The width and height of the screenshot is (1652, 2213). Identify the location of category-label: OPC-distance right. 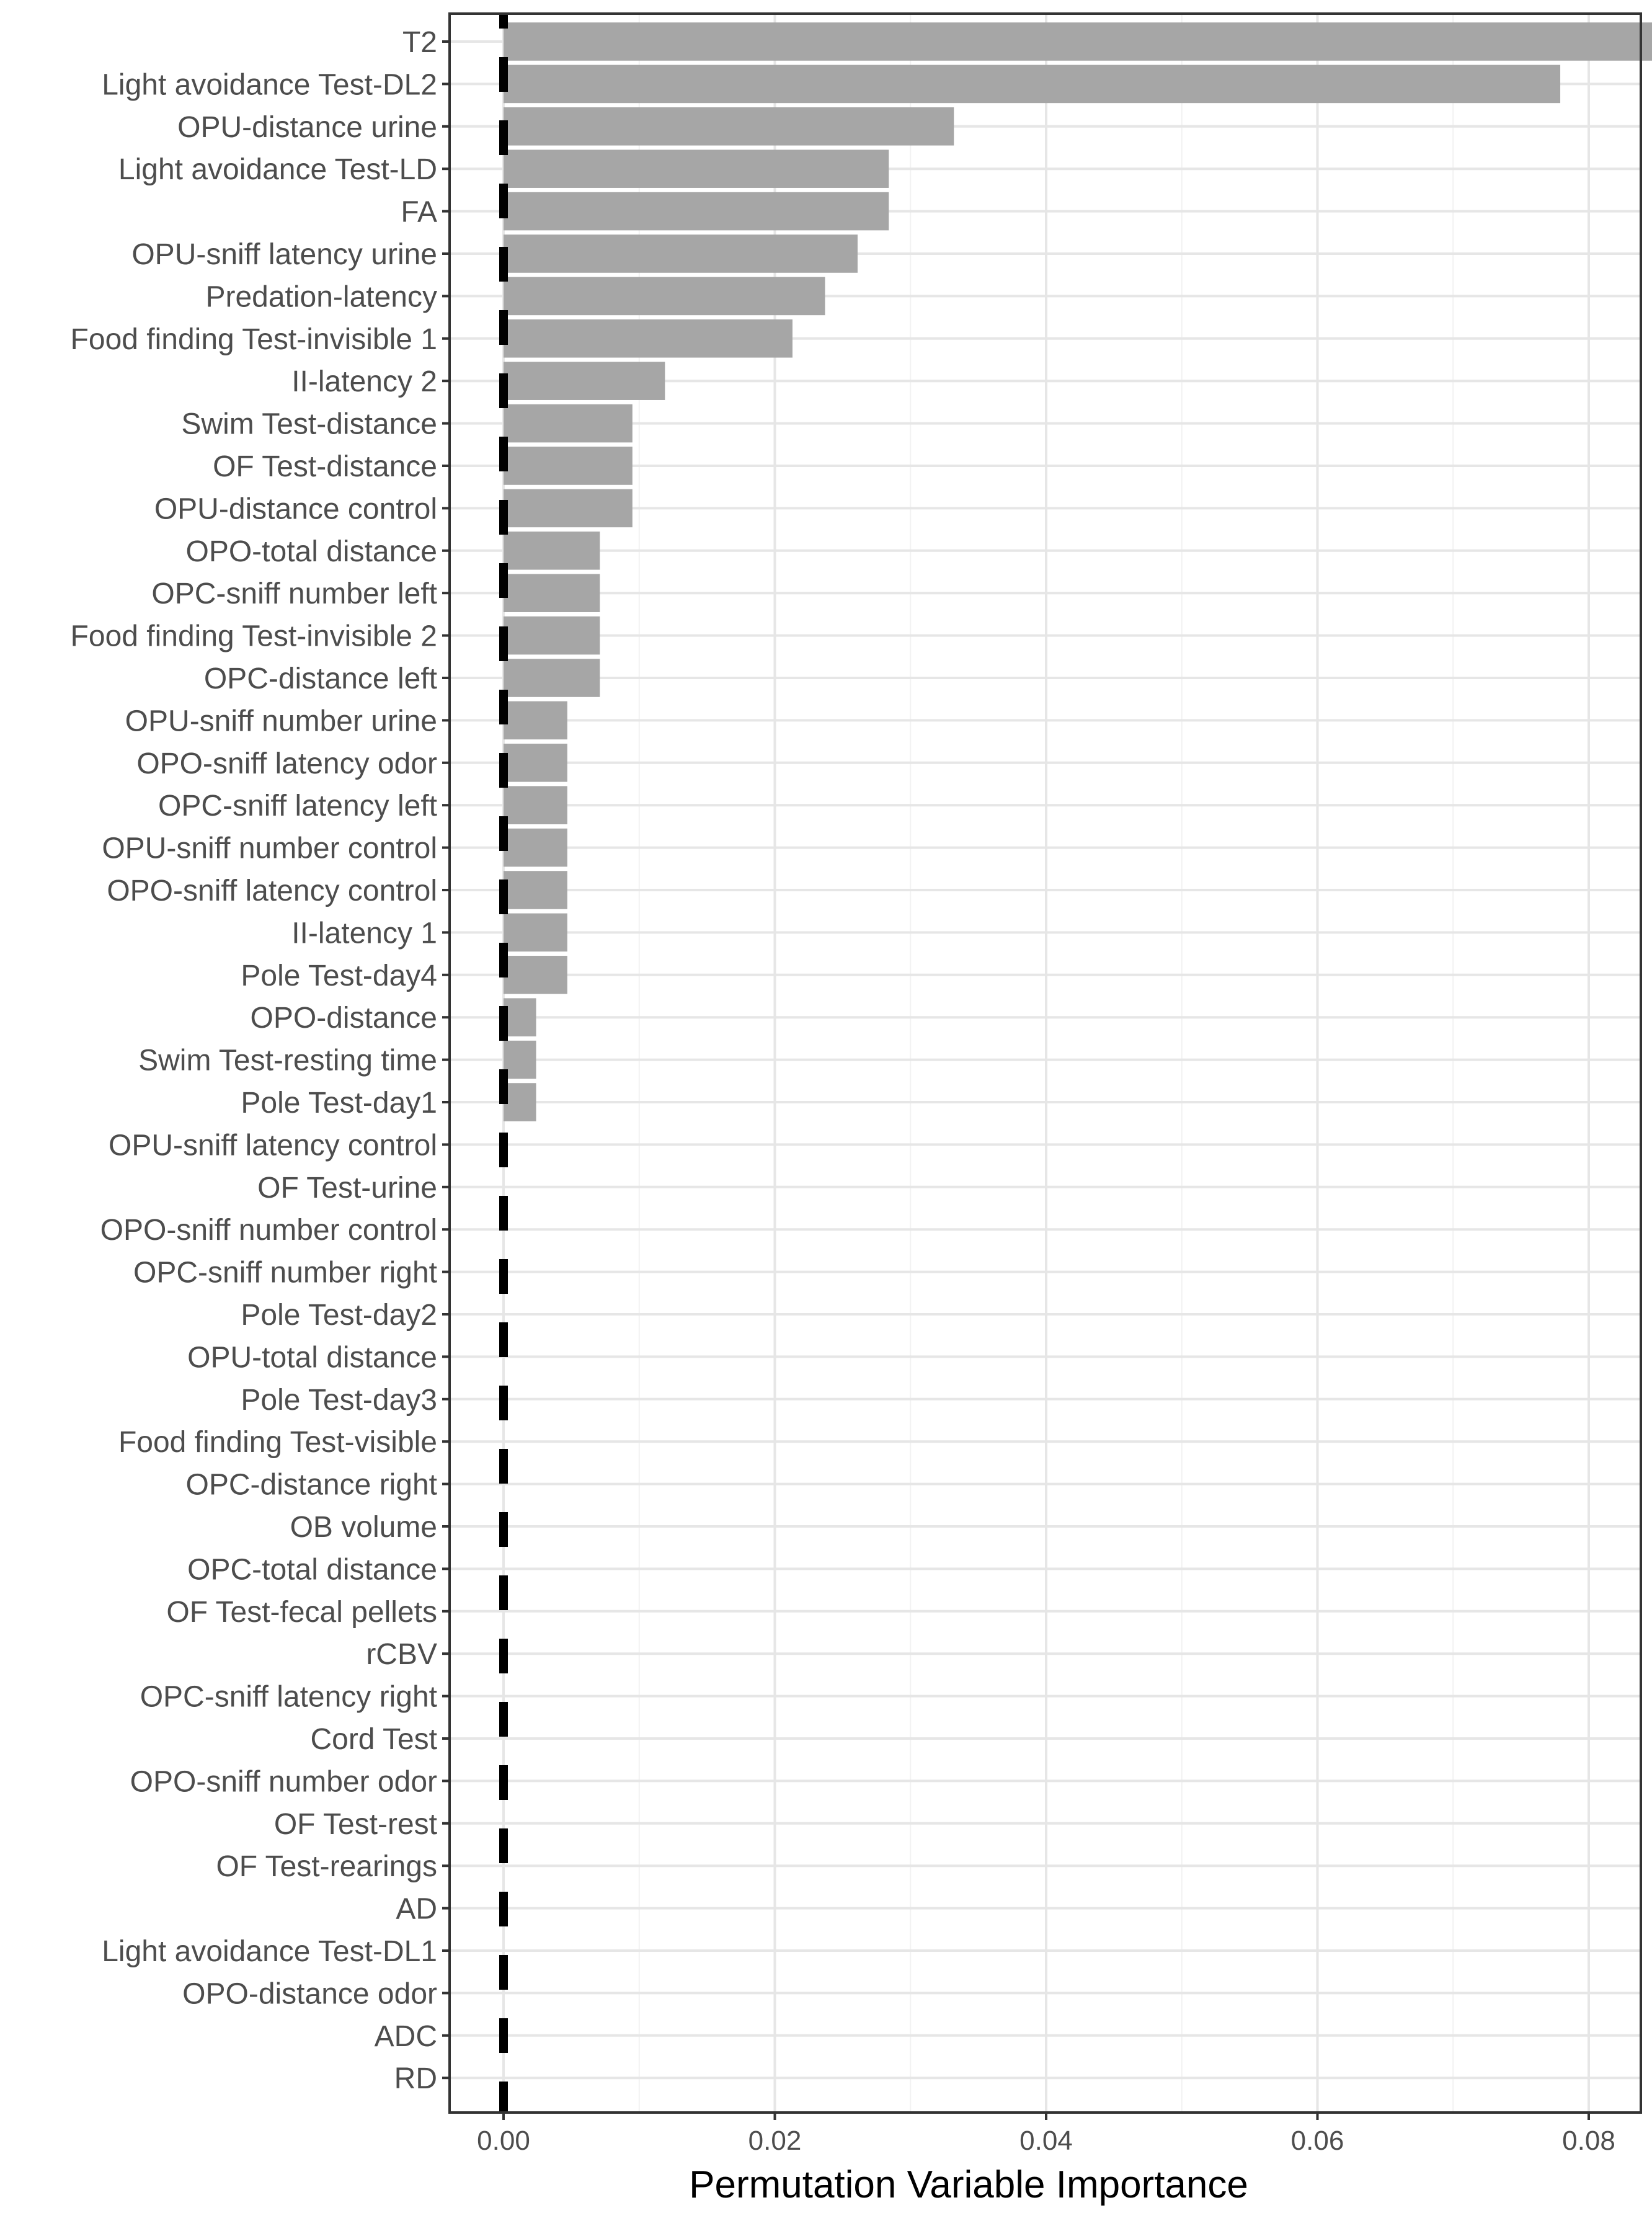
(312, 1485).